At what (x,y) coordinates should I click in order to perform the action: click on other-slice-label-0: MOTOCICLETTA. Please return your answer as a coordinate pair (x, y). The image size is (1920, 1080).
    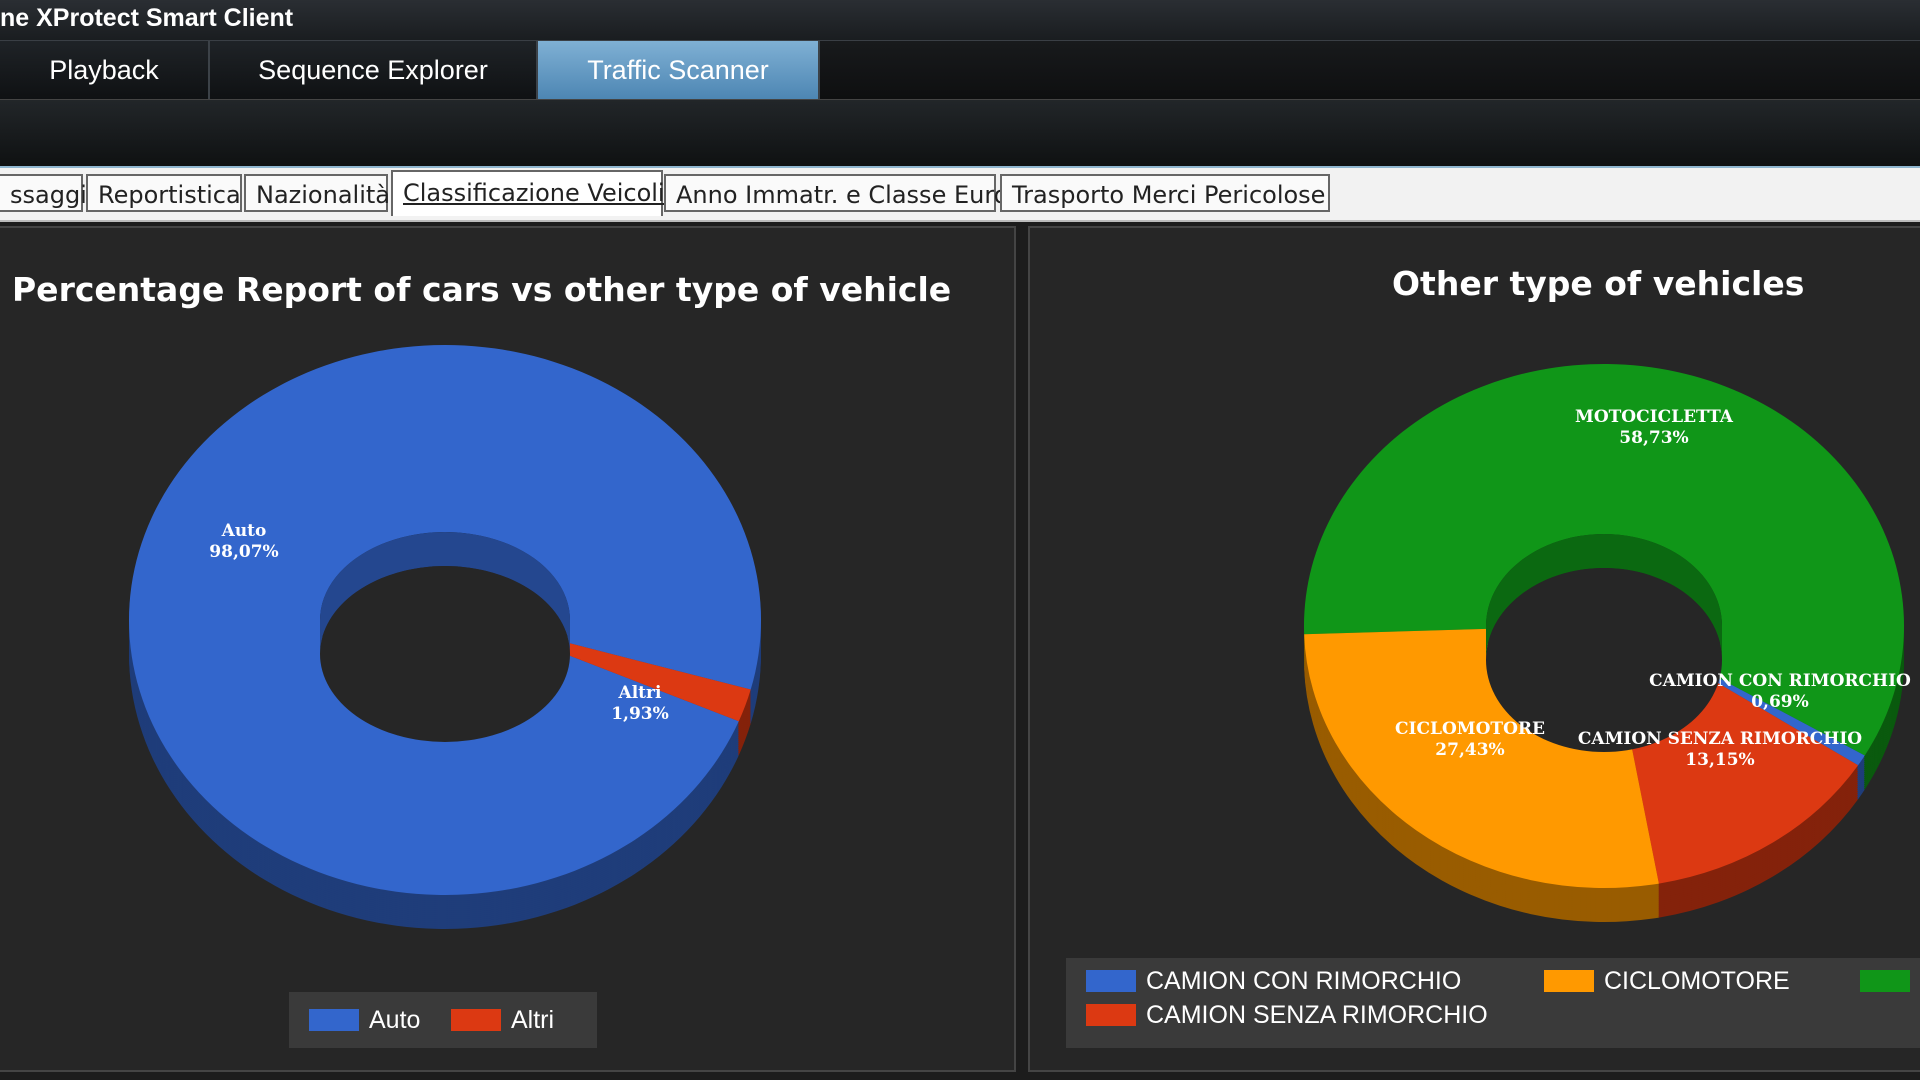
    Looking at the image, I should click on (1654, 417).